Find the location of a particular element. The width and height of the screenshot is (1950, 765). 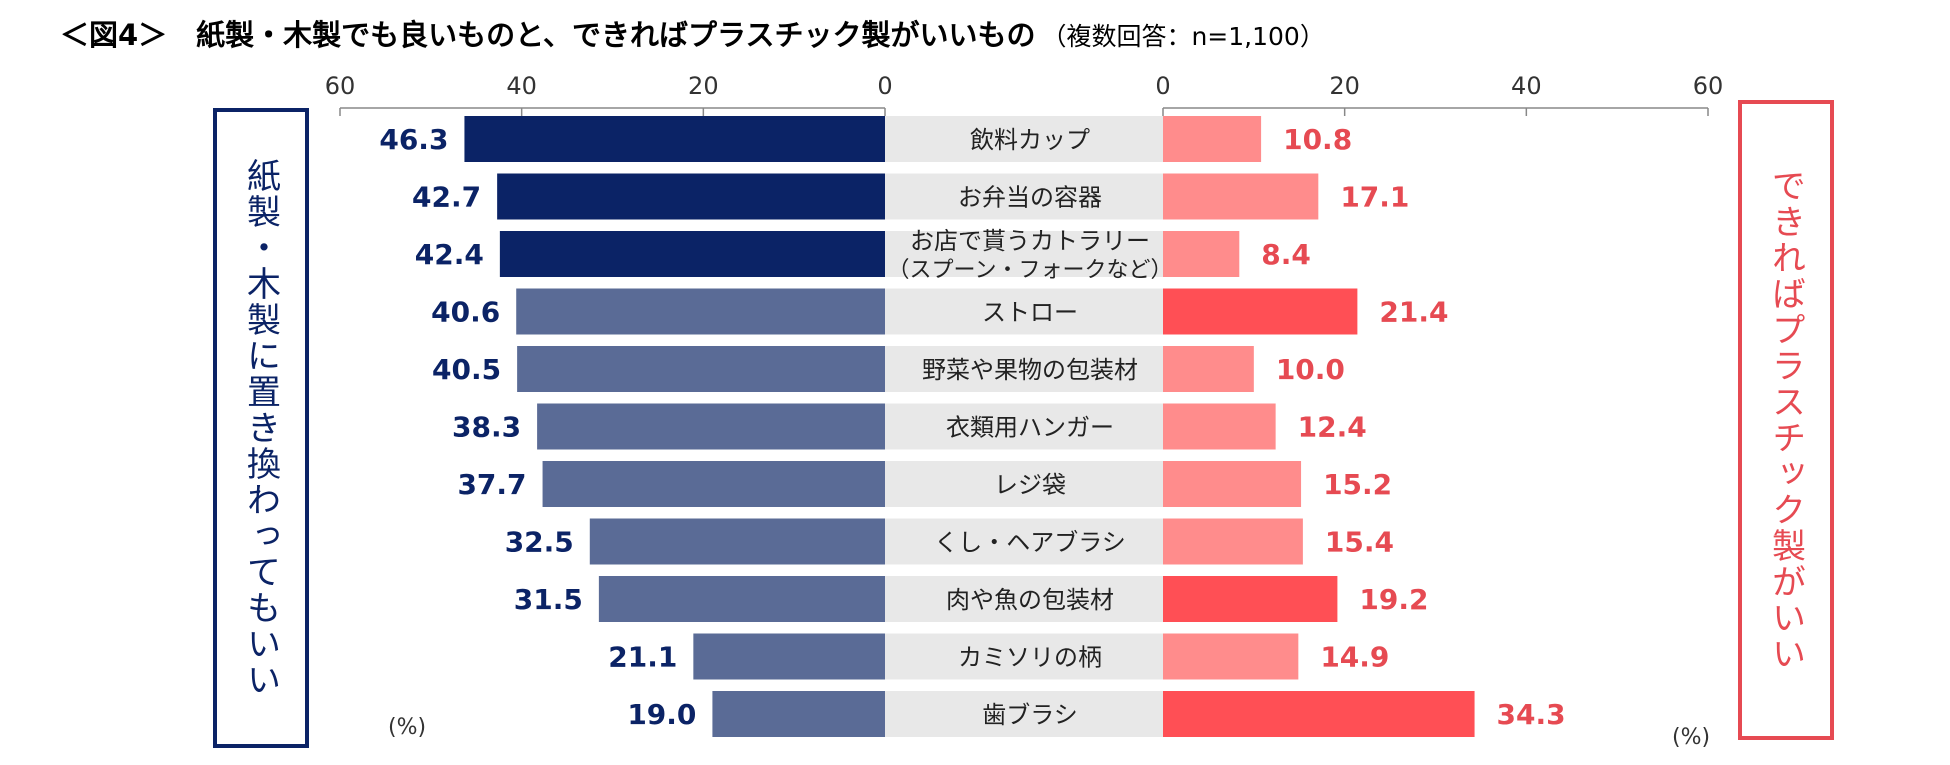

left-axis-tick-label: 60 is located at coordinates (340, 86).